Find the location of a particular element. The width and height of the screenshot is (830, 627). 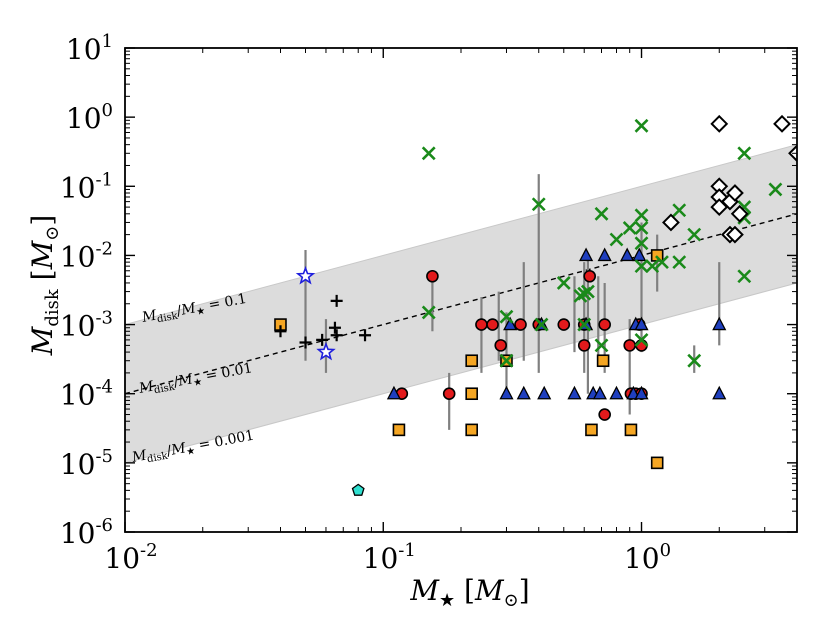

y-tick-label: 10⁻³ is located at coordinates (86, 325).